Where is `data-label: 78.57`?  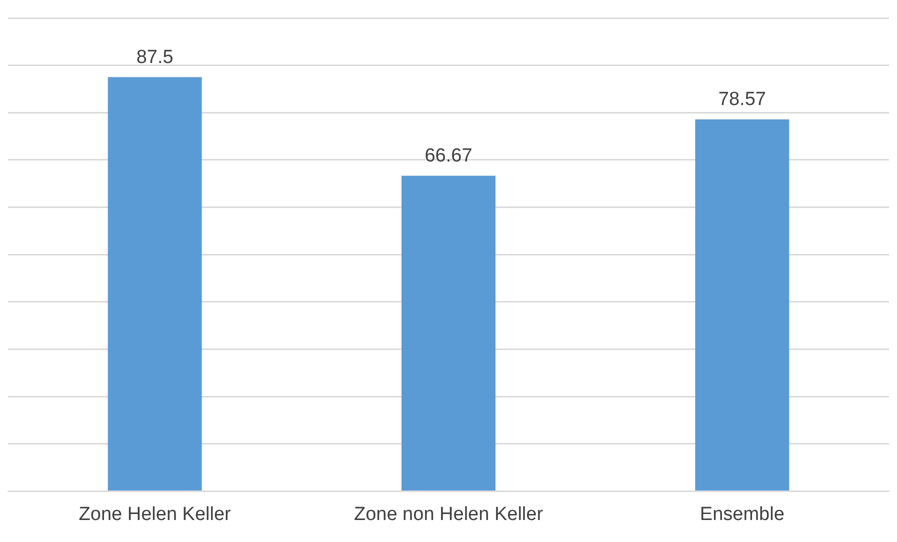
data-label: 78.57 is located at coordinates (742, 99).